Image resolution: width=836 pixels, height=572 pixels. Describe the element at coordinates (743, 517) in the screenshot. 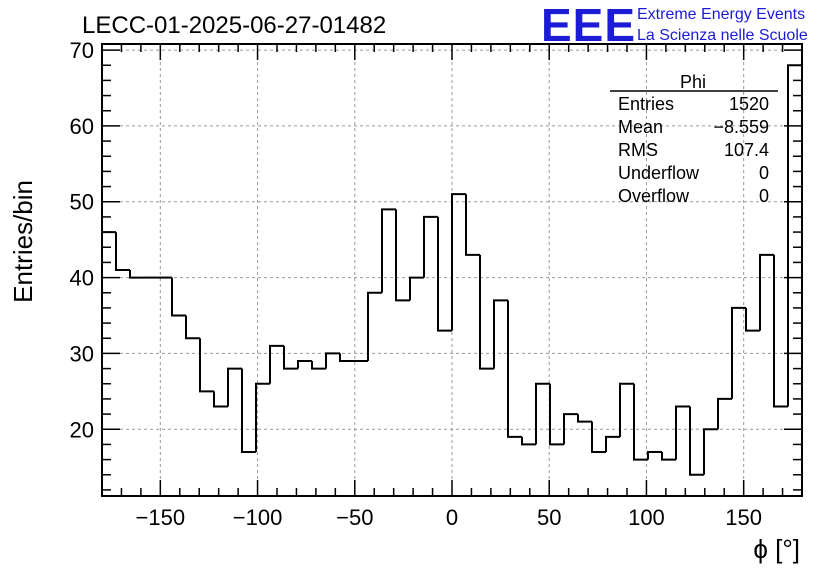

I see `x-tick-label: 150` at that location.